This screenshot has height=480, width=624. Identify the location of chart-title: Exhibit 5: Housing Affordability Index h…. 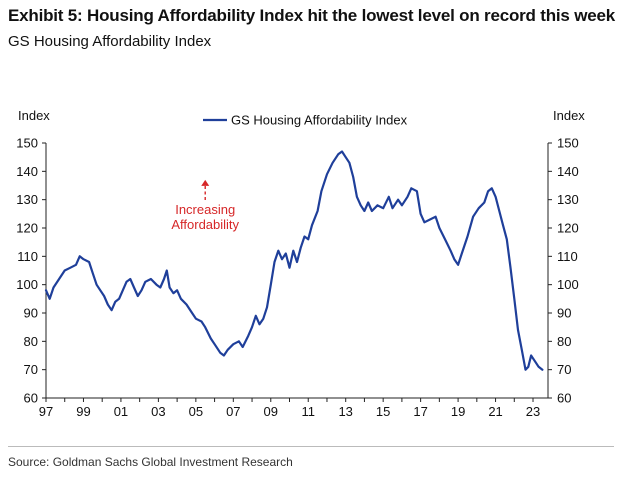
(311, 15).